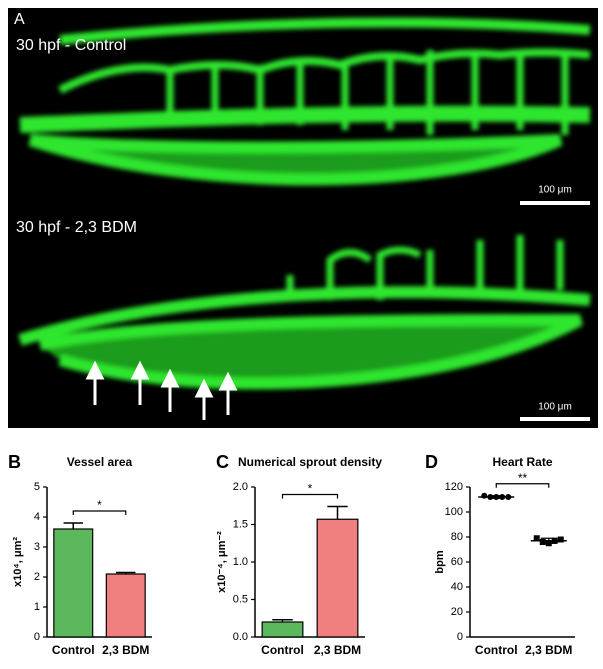 The height and width of the screenshot is (669, 603). Describe the element at coordinates (18, 562) in the screenshot. I see `y-axis-label: x10⁴, μm²` at that location.